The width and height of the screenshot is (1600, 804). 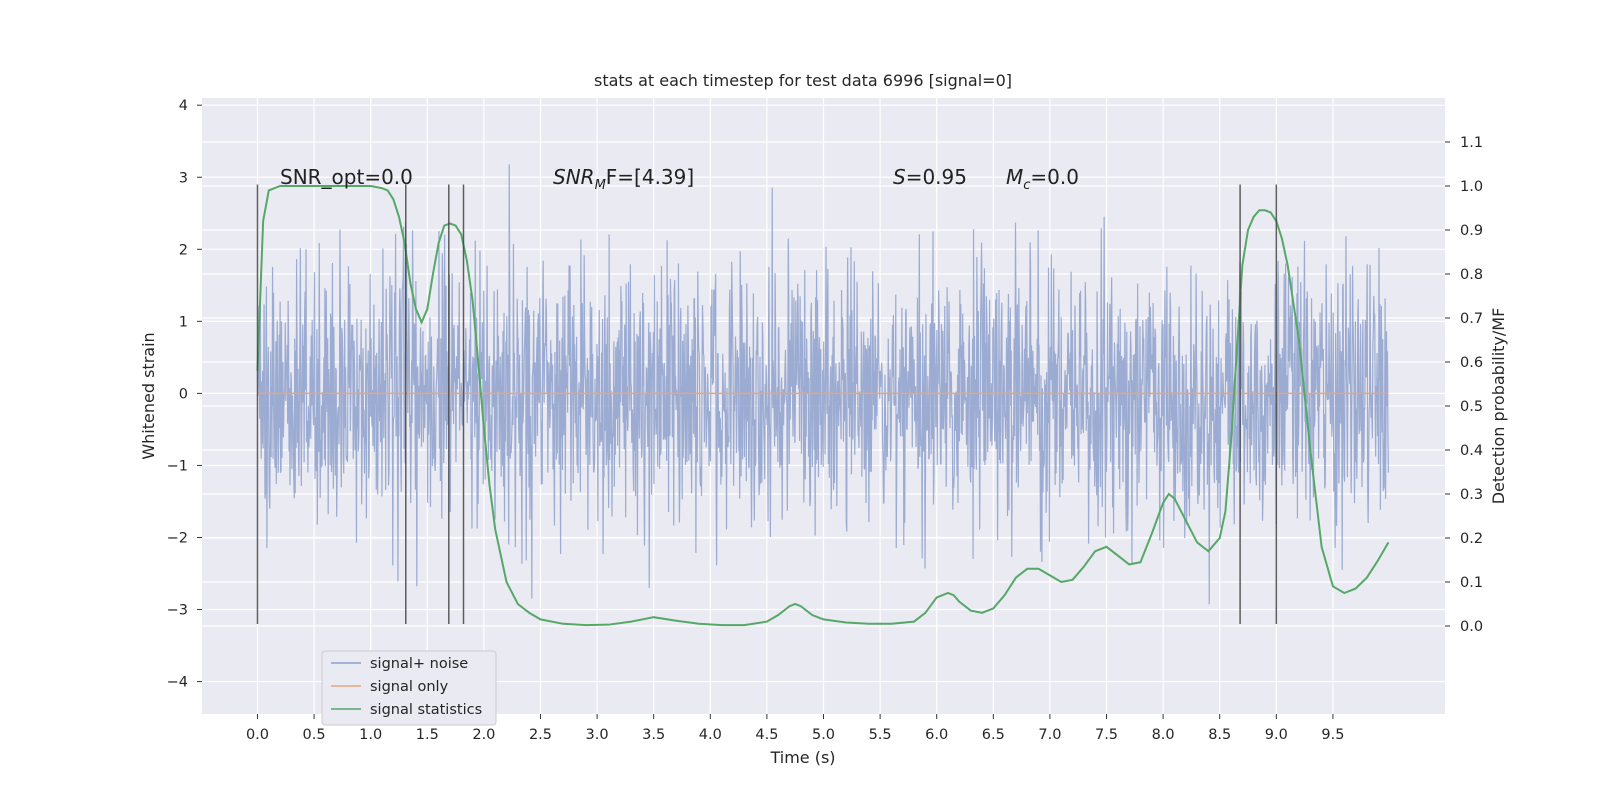 What do you see at coordinates (936, 735) in the screenshot?
I see `x-tick-label: 6.0` at bounding box center [936, 735].